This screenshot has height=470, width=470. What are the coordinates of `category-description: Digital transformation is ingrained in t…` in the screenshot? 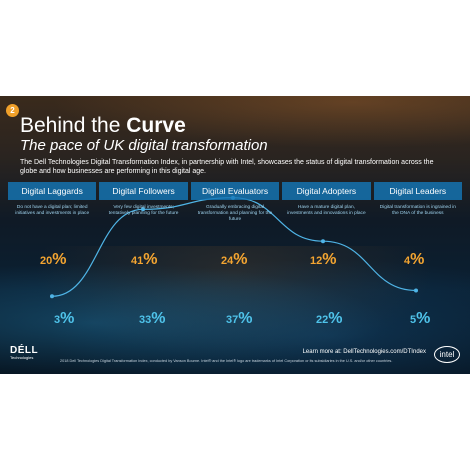 It's located at (417, 210).